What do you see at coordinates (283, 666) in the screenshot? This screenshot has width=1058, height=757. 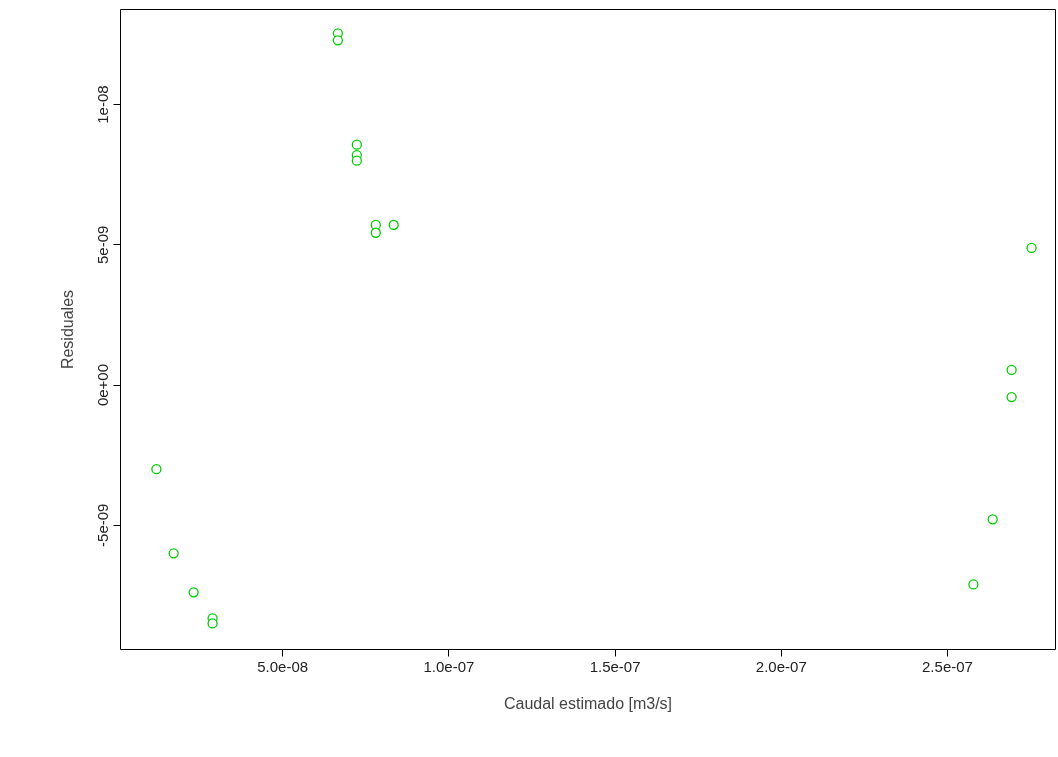 I see `x-tick-label: 5.0e-08` at bounding box center [283, 666].